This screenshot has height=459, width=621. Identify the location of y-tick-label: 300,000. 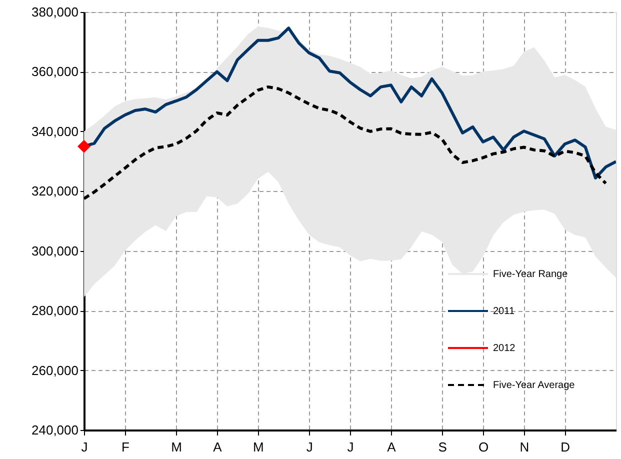
(55, 250).